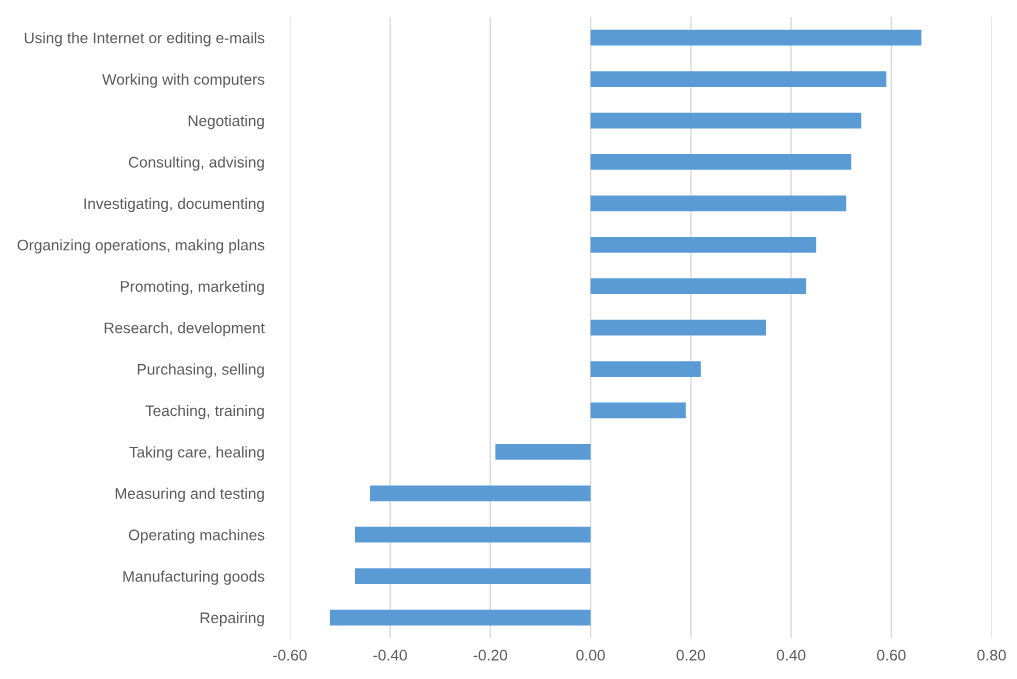  What do you see at coordinates (194, 577) in the screenshot?
I see `y-tick-label: Manufacturing goods` at bounding box center [194, 577].